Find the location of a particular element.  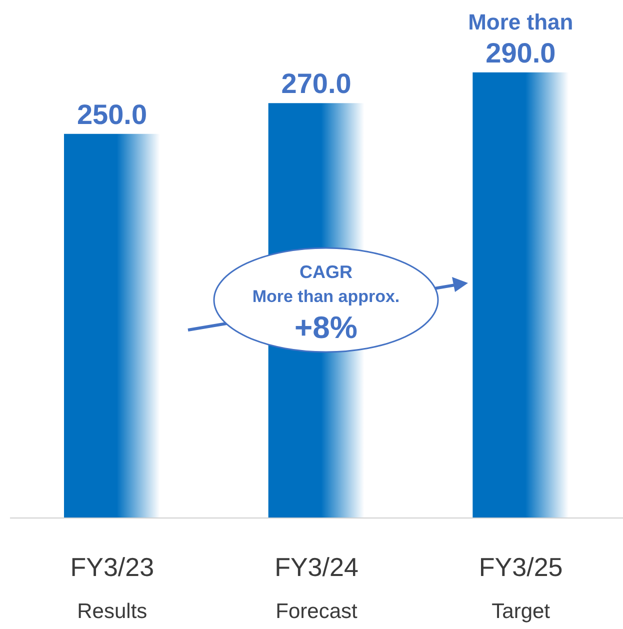

x-tick-label: FY3/25 Target is located at coordinates (520, 587).